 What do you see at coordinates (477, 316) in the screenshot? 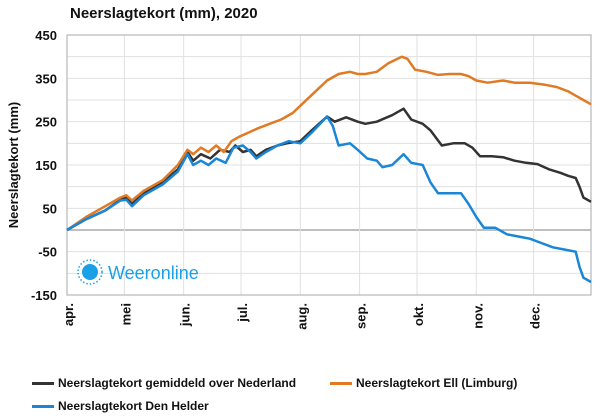
I see `x-tick-label: nov.` at bounding box center [477, 316].